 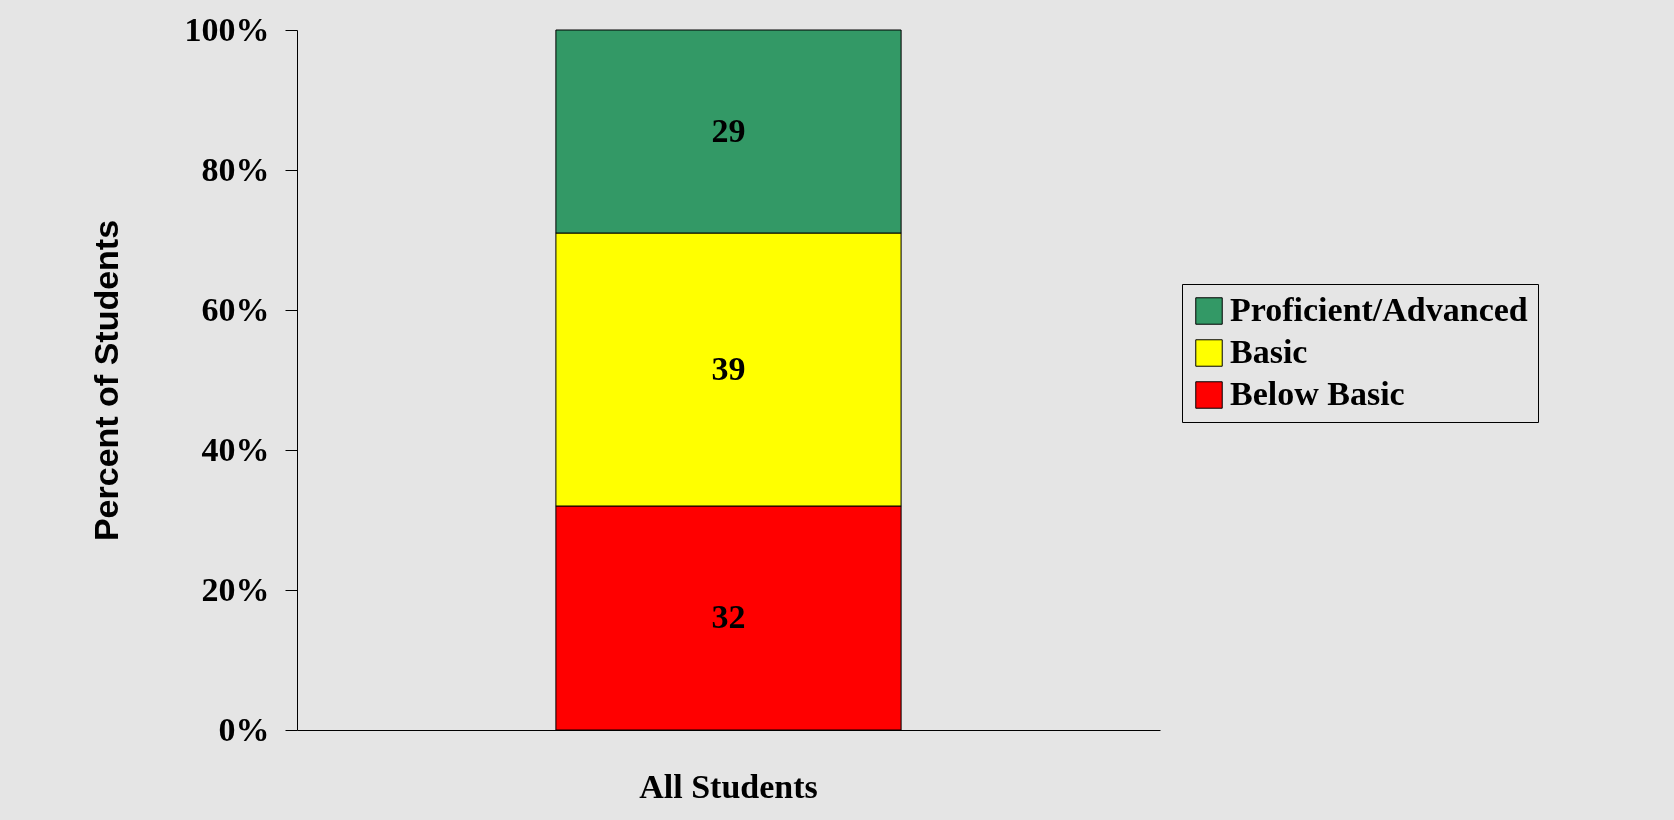 What do you see at coordinates (728, 368) in the screenshot?
I see `data-label: 39` at bounding box center [728, 368].